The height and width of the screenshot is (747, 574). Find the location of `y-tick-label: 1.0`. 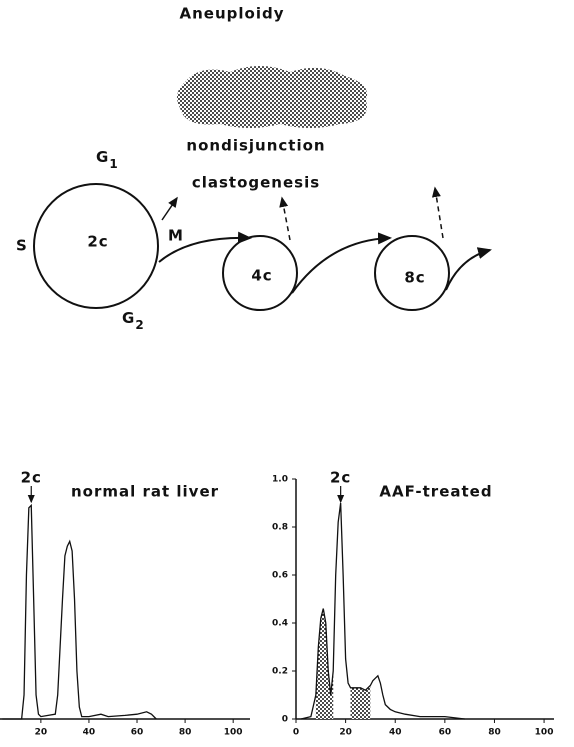

y-tick-label: 1.0 is located at coordinates (280, 480).